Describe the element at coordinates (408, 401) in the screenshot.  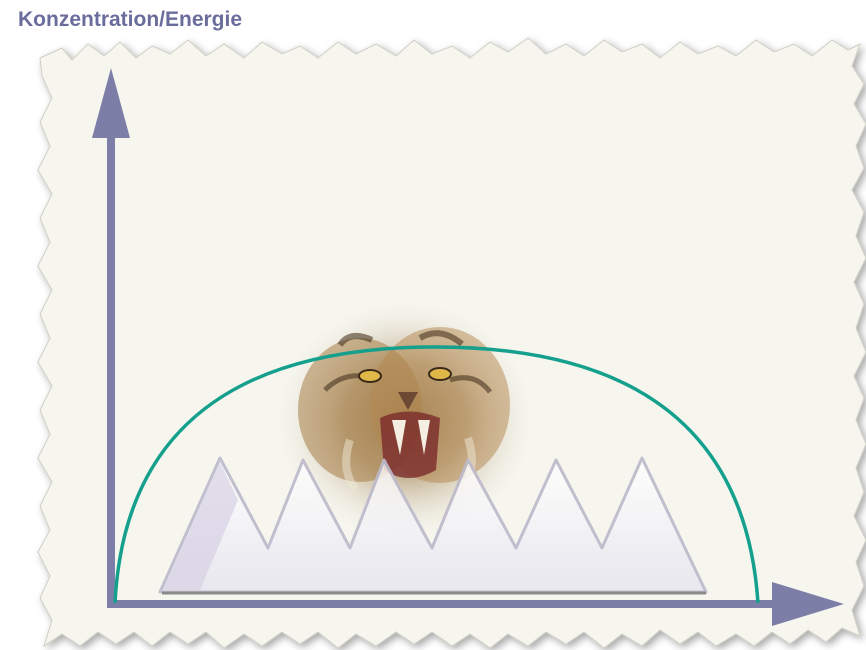
I see `tiger-nose` at that location.